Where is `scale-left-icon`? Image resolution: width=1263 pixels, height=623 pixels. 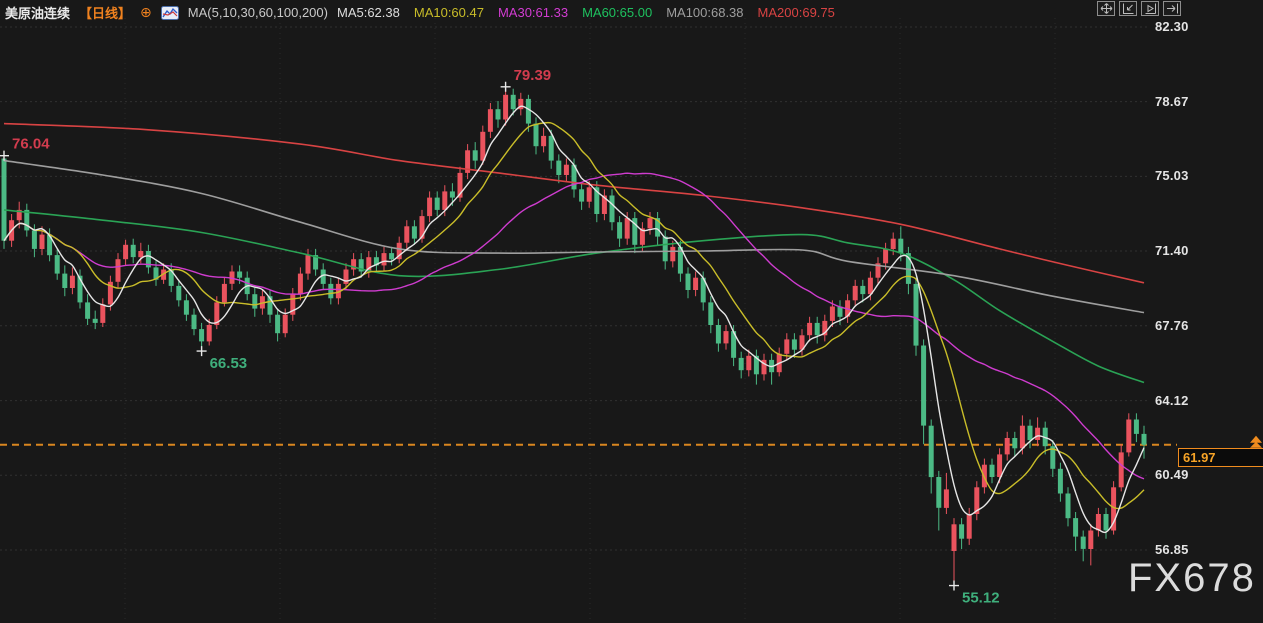
scale-left-icon is located at coordinates (1128, 8).